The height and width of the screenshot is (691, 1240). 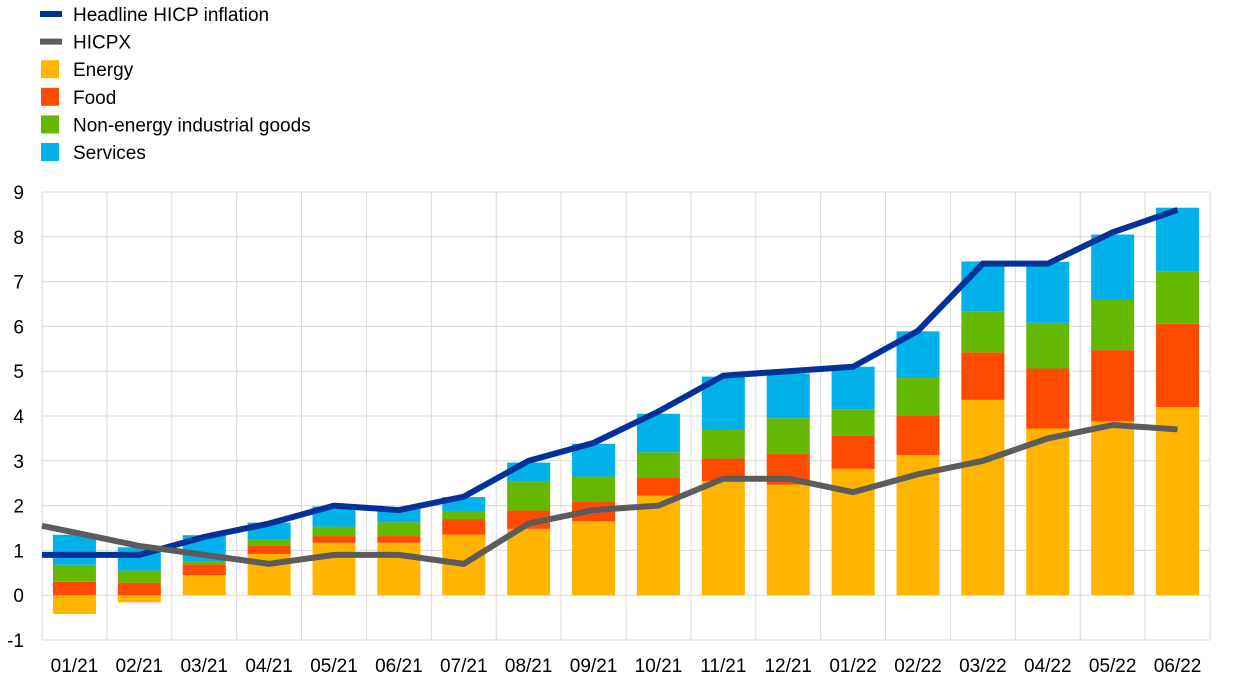 What do you see at coordinates (140, 666) in the screenshot?
I see `x-tick-label: 02/21` at bounding box center [140, 666].